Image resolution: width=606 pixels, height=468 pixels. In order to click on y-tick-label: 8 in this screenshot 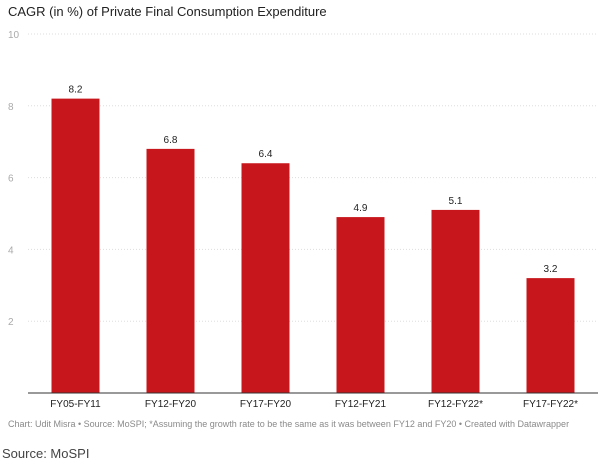, I will do `click(11, 107)`.